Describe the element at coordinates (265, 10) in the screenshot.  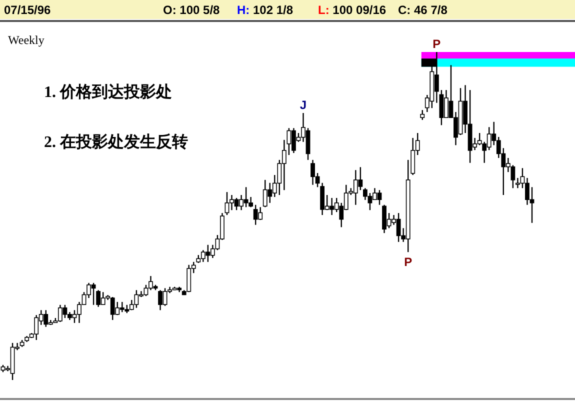
I see `text: H: 102 1/8` at that location.